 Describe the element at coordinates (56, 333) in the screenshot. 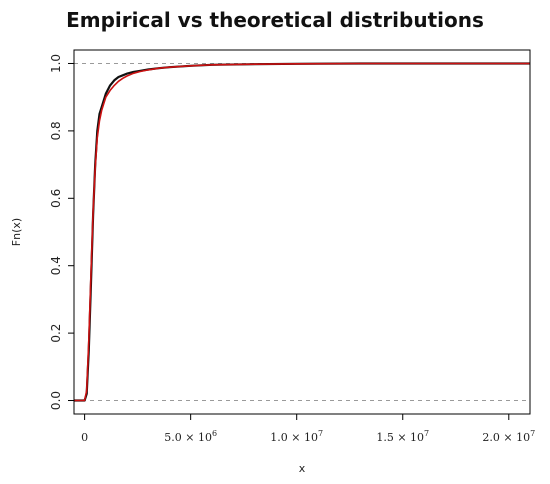

I see `y-tick-label: 0.2` at that location.